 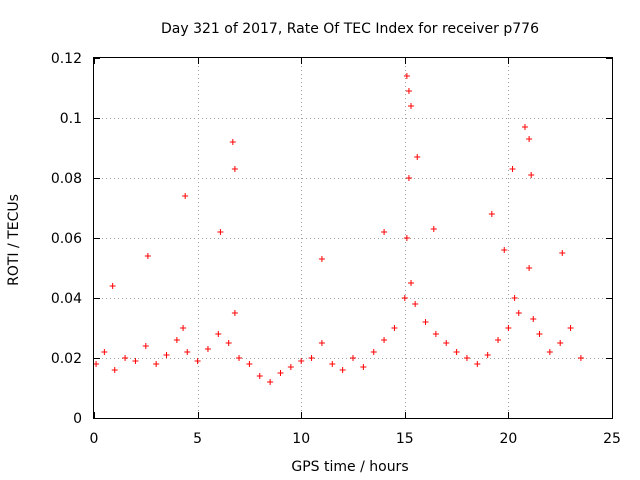 I want to click on x-tick-label: 20, so click(x=508, y=439).